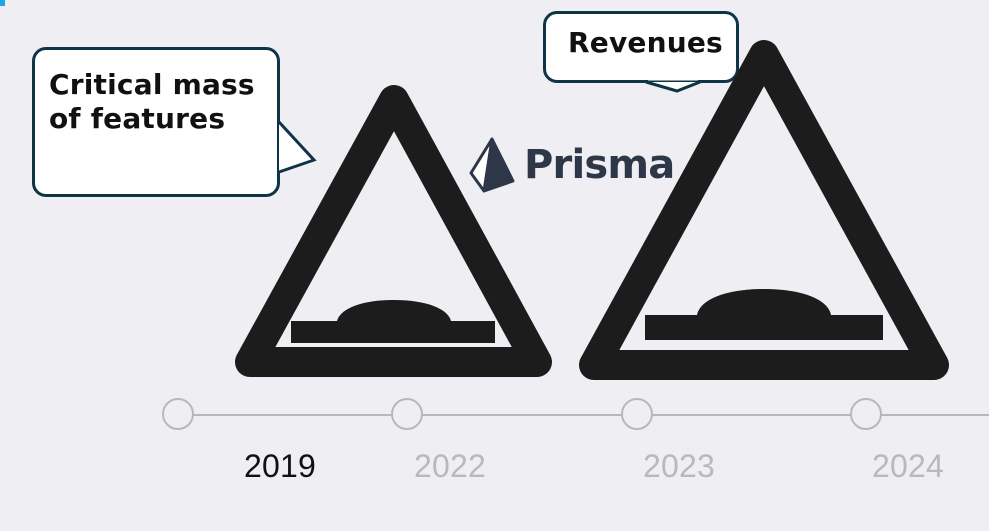 This screenshot has width=989, height=531. What do you see at coordinates (280, 466) in the screenshot?
I see `timeline-year-2019: 2019` at bounding box center [280, 466].